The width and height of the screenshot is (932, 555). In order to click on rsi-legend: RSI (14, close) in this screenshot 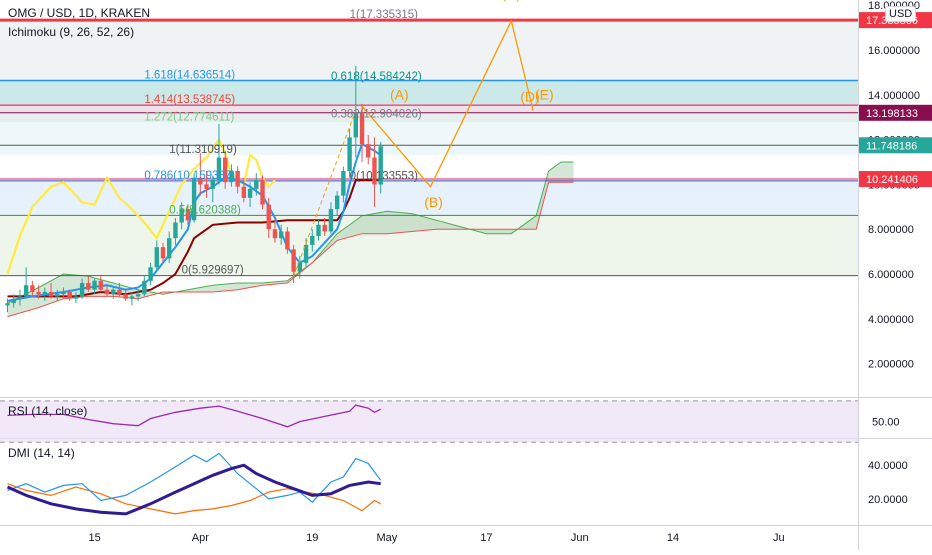, I will do `click(48, 411)`.